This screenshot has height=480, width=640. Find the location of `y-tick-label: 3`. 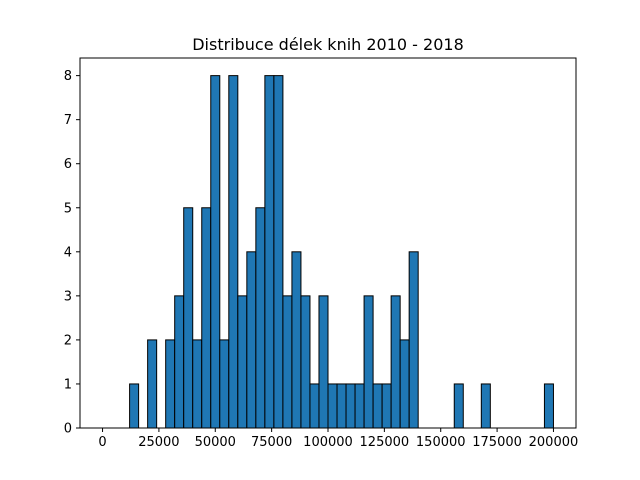

y-tick-label: 3 is located at coordinates (68, 296).